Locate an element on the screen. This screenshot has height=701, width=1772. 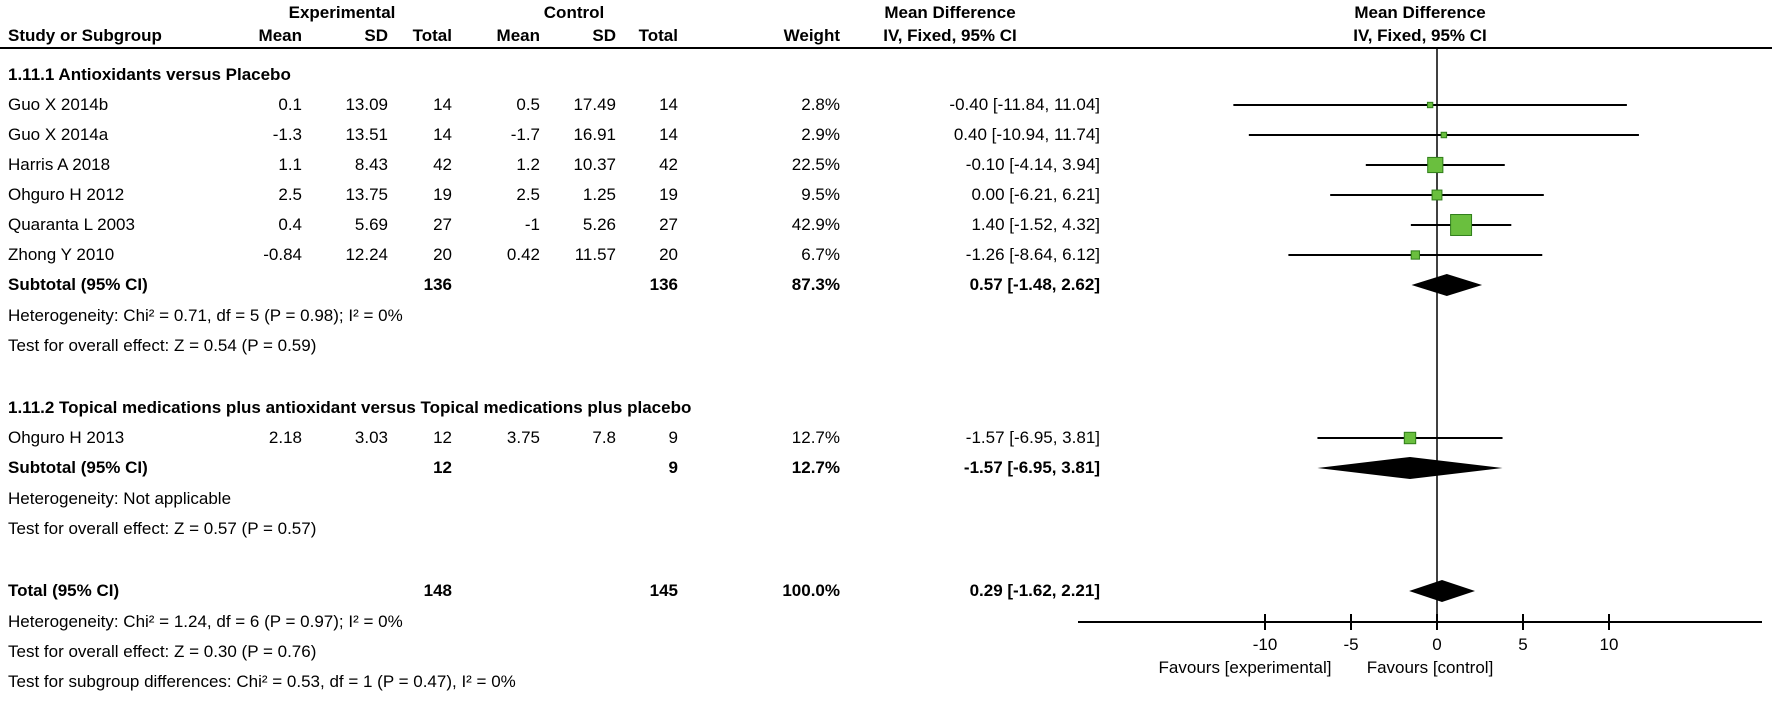
column-header-weight: Weight is located at coordinates (811, 35).